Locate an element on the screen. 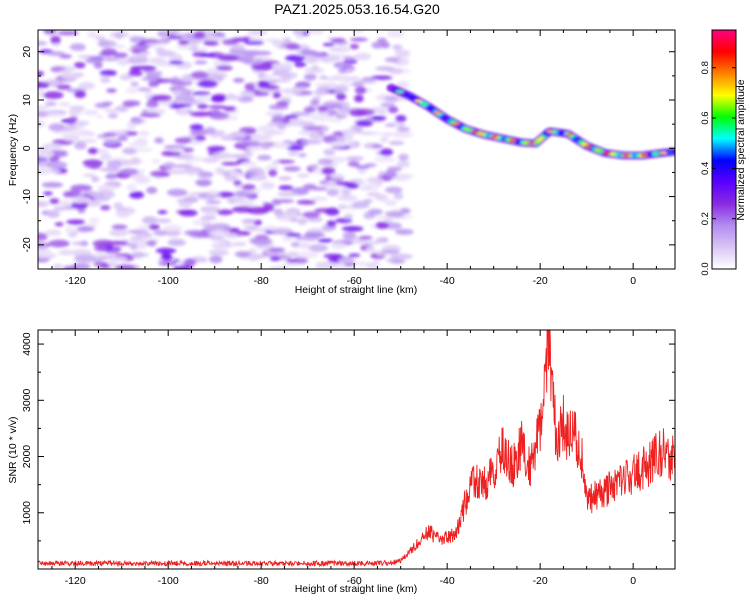 This screenshot has width=750, height=600. colorbar-gradient is located at coordinates (724, 149).